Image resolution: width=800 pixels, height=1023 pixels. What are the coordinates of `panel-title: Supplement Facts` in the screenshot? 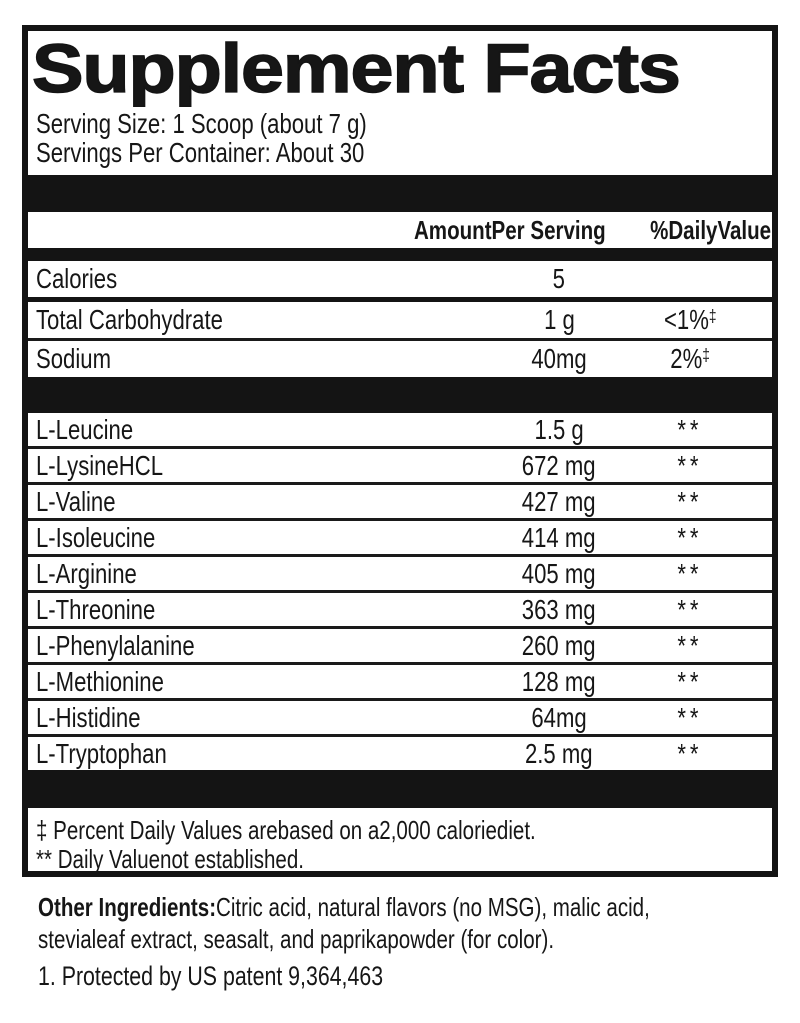 It's located at (356, 68).